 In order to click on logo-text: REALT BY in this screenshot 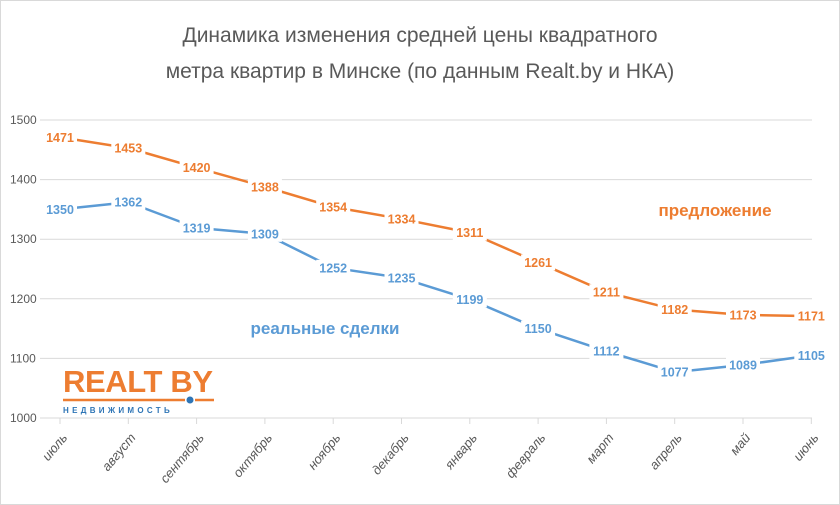, I will do `click(138, 381)`.